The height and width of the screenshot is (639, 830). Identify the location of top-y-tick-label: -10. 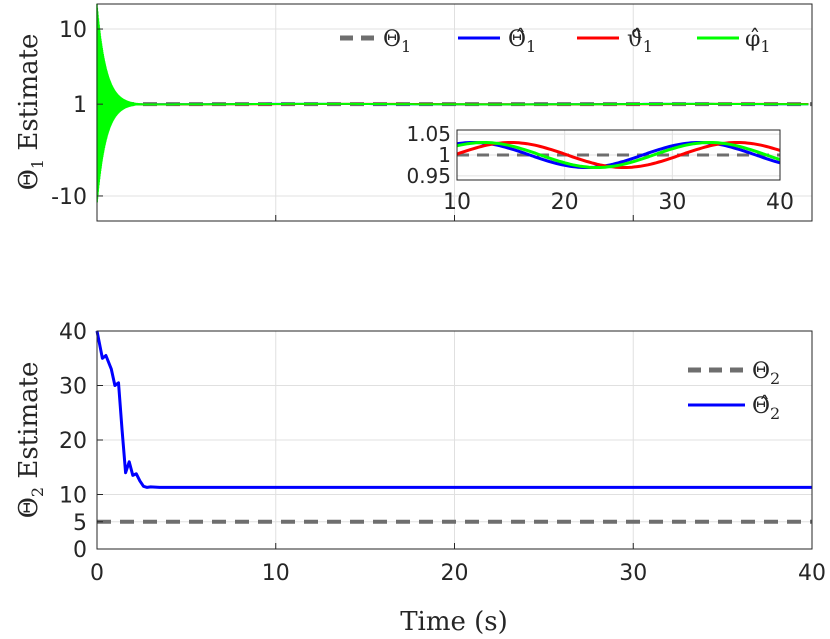
(69, 197).